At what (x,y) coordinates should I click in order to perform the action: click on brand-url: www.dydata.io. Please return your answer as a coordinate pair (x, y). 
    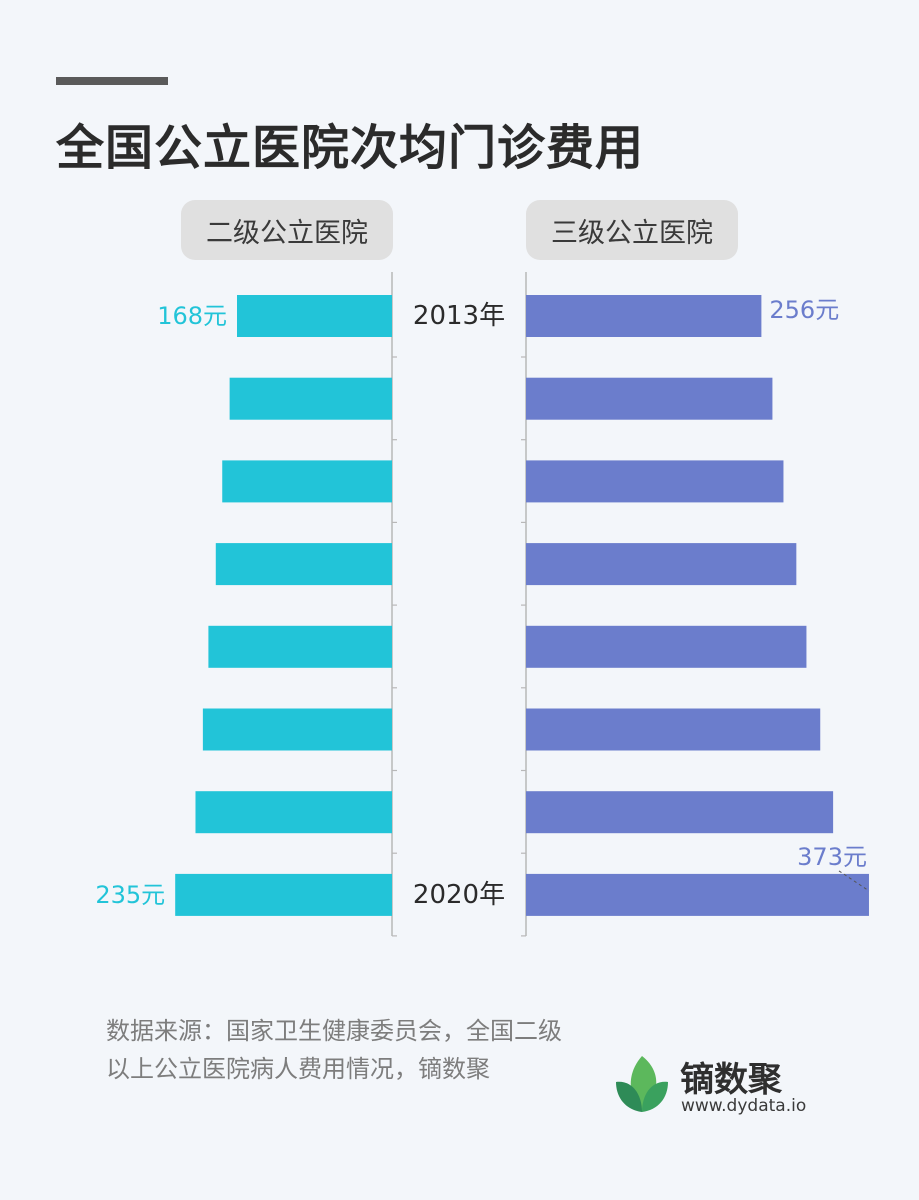
    Looking at the image, I should click on (744, 1106).